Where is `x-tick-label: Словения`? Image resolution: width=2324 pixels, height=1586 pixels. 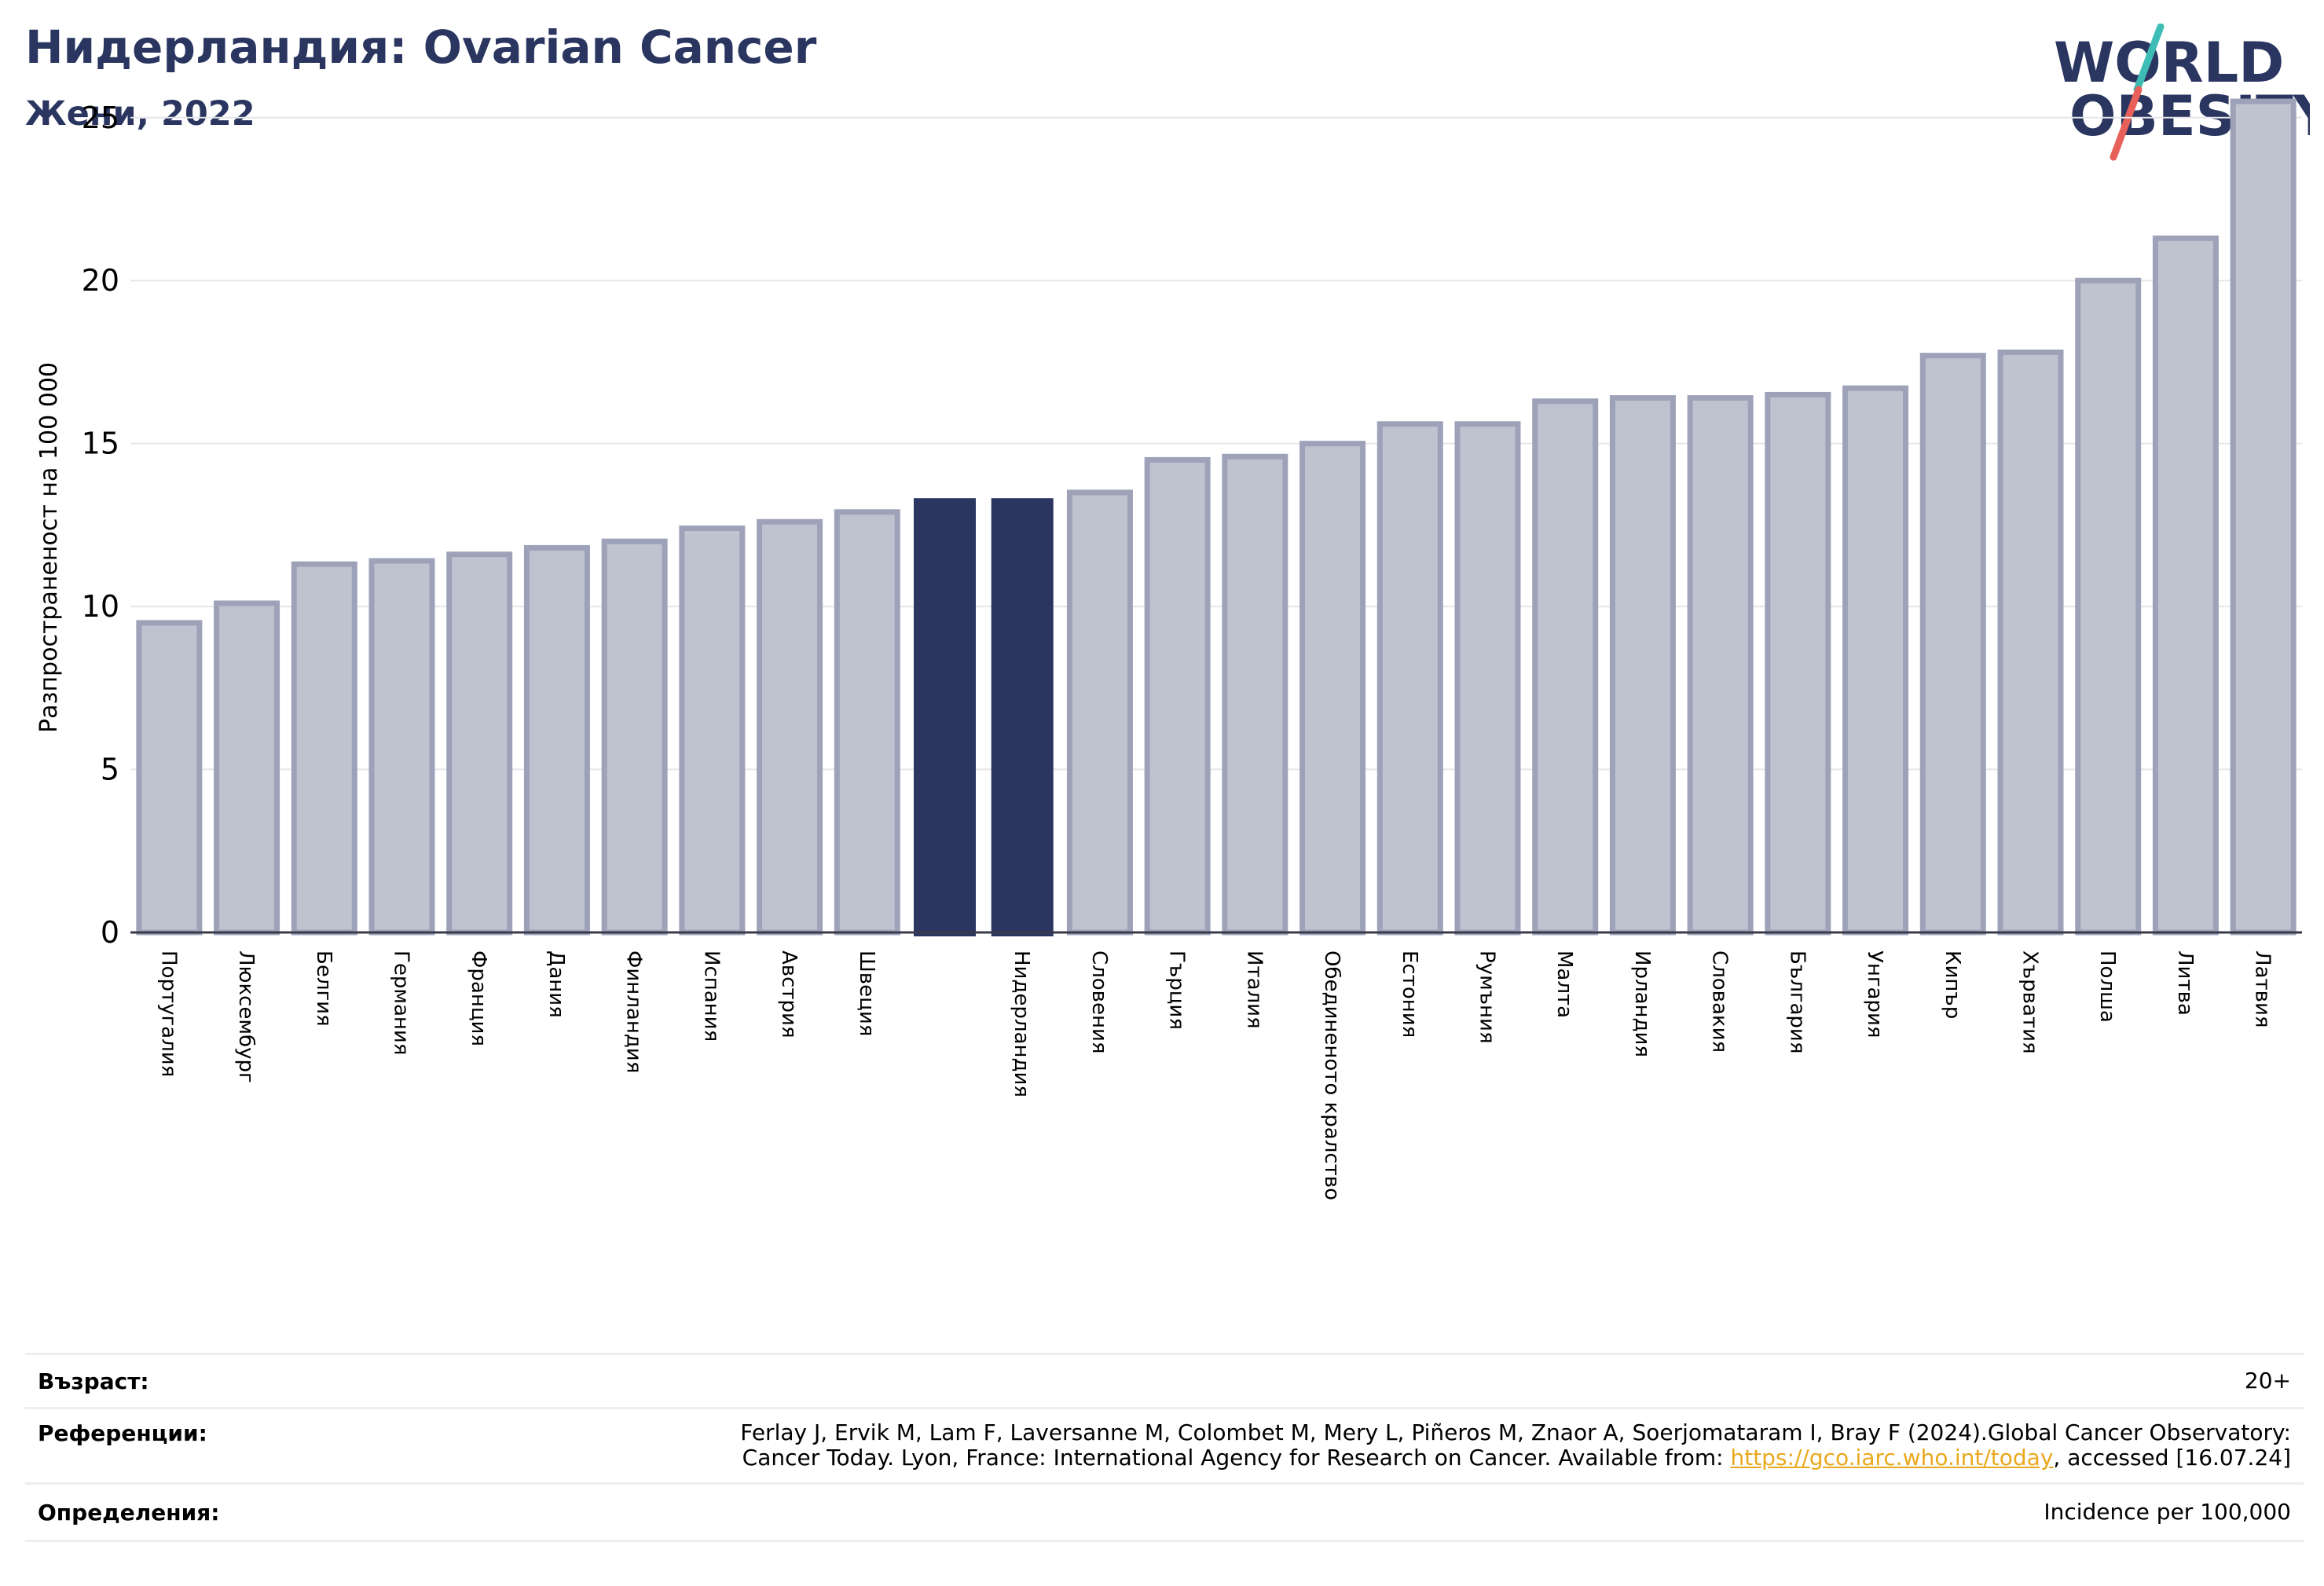 x-tick-label: Словения is located at coordinates (1099, 1003).